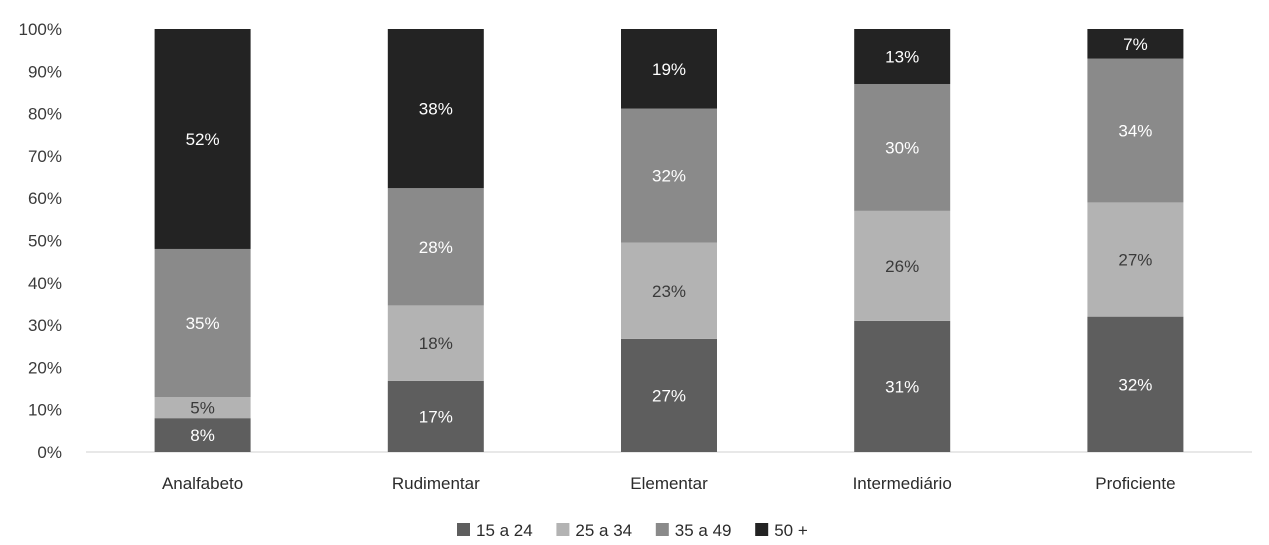 This screenshot has width=1269, height=545. What do you see at coordinates (436, 483) in the screenshot?
I see `x-tick-label: Rudimentar` at bounding box center [436, 483].